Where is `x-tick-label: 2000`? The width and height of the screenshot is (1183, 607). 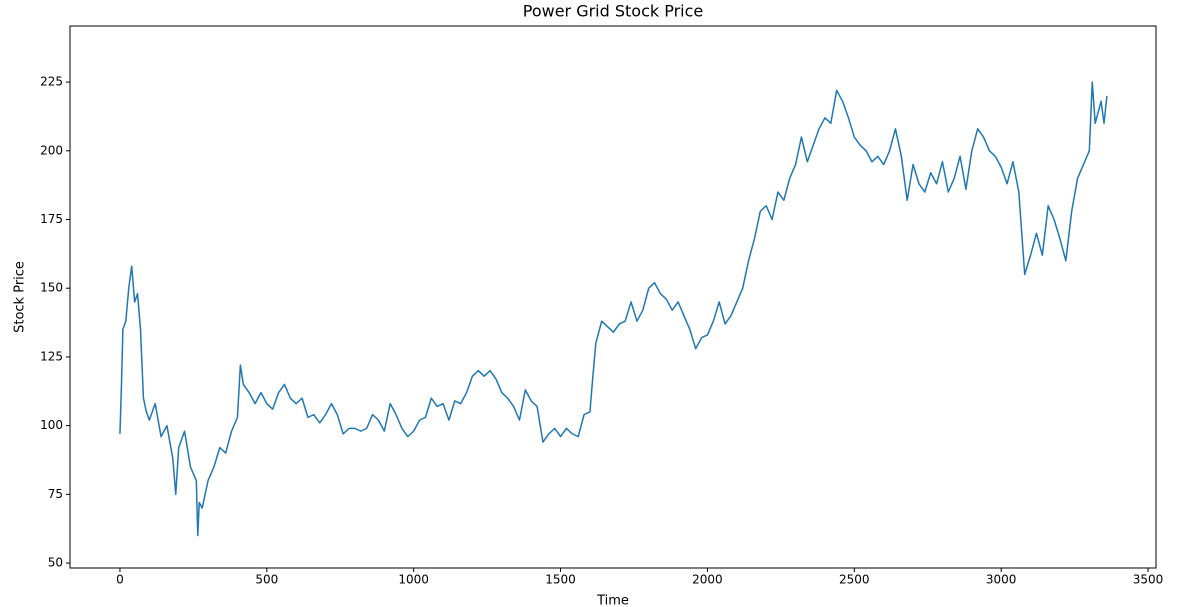 x-tick-label: 2000 is located at coordinates (707, 580).